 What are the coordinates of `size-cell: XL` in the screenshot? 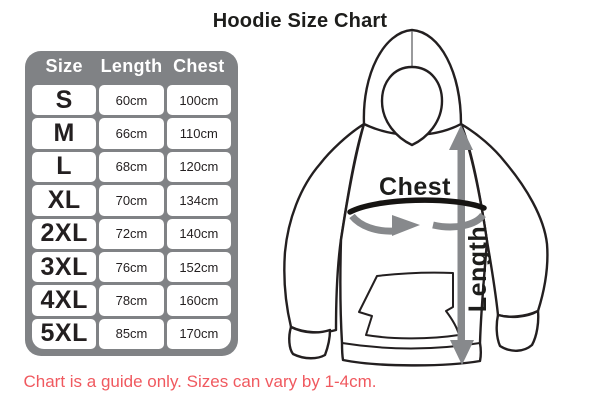 It's located at (64, 200).